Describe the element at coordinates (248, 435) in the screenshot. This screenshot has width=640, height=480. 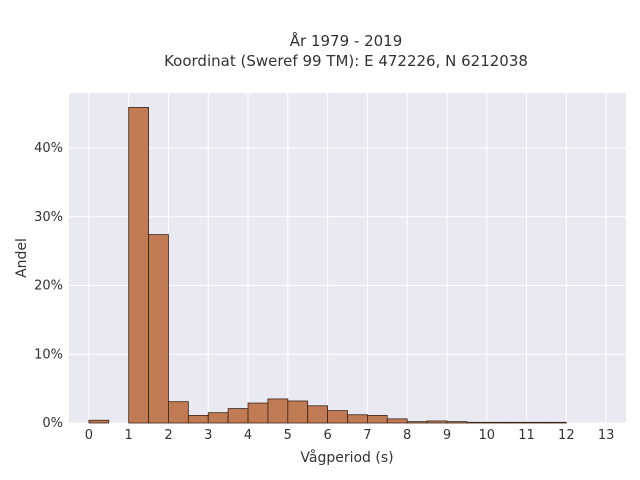
I see `x-tick-label: 4` at that location.